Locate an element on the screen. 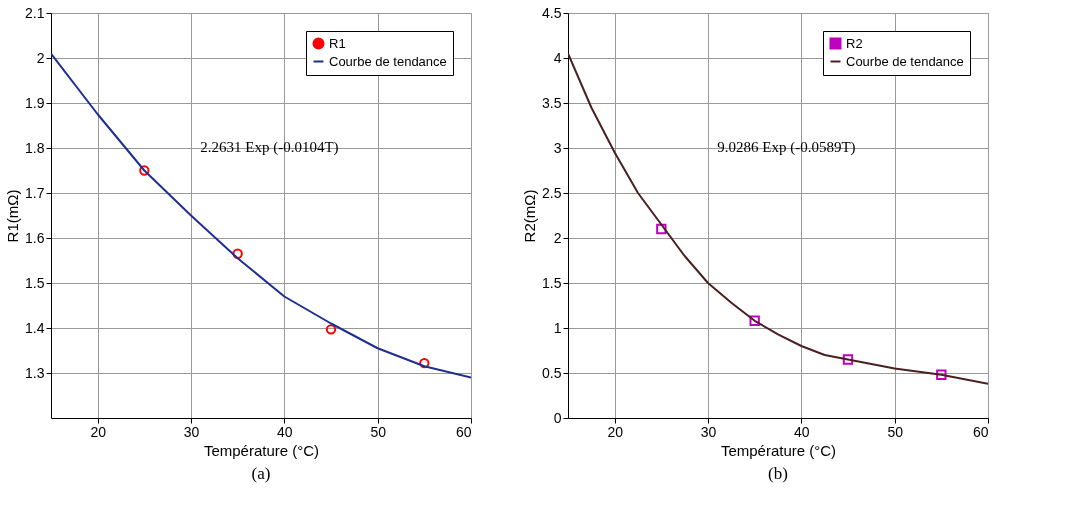 Image resolution: width=1071 pixels, height=524 pixels. y-tick-label: 1 is located at coordinates (557, 327).